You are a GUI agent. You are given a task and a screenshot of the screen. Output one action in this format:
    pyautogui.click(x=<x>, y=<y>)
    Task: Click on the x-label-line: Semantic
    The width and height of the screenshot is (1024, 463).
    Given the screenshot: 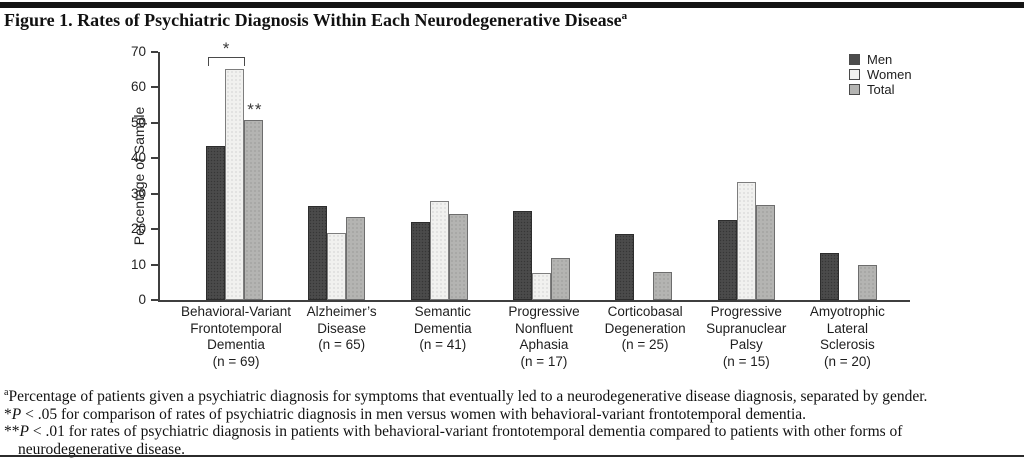 What is the action you would take?
    pyautogui.click(x=442, y=311)
    